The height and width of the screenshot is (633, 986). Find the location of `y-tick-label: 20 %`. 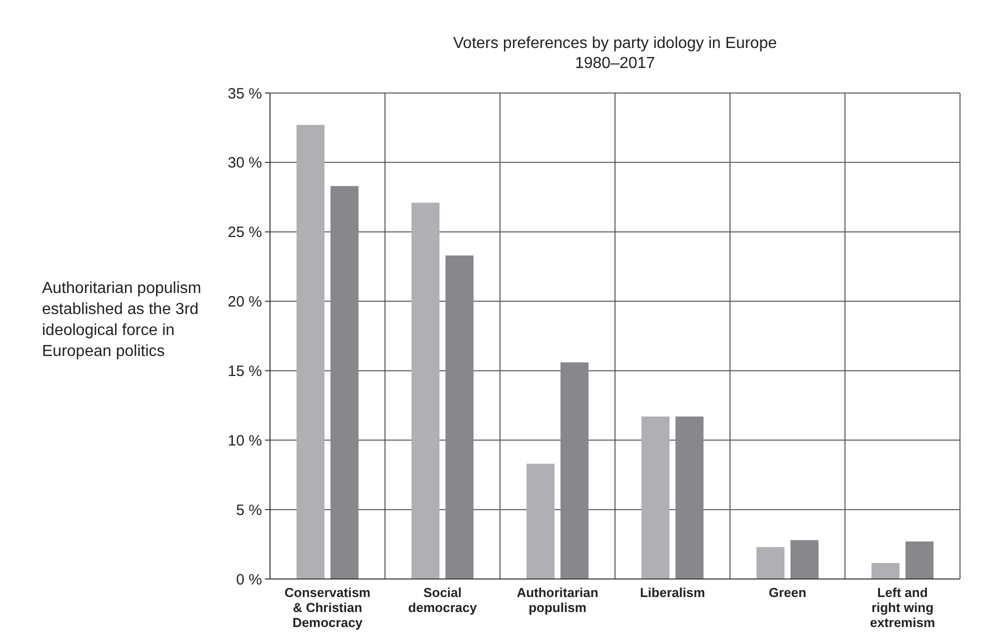

y-tick-label: 20 % is located at coordinates (245, 302).